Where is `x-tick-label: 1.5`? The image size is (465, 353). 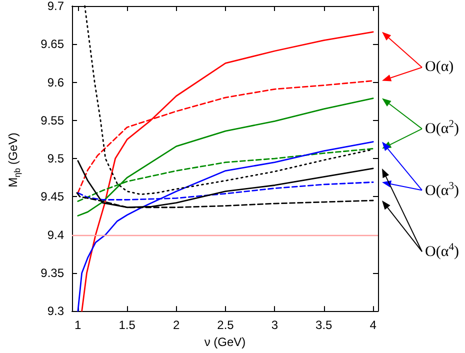 x-tick-label: 1.5 is located at coordinates (127, 325).